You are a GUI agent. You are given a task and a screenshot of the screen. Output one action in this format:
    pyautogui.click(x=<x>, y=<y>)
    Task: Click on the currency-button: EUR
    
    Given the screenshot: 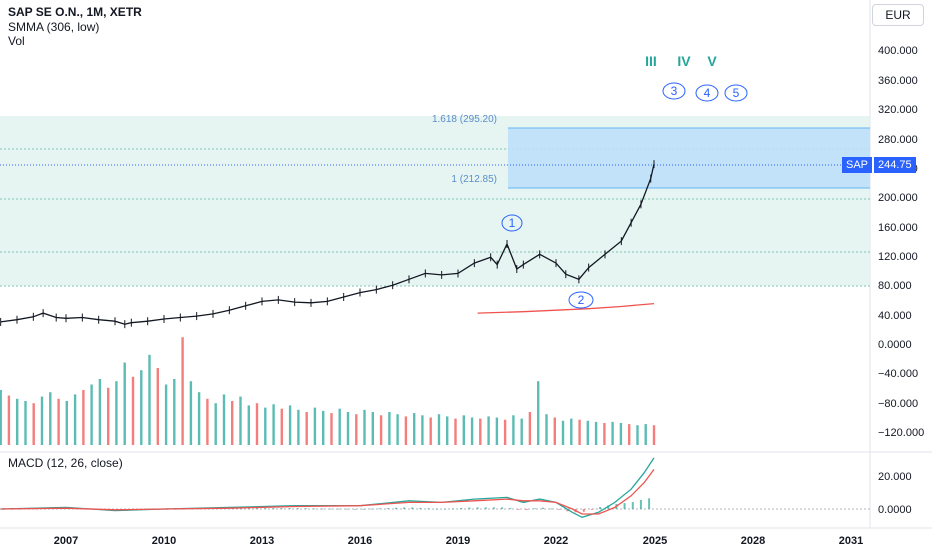 What is the action you would take?
    pyautogui.click(x=898, y=15)
    